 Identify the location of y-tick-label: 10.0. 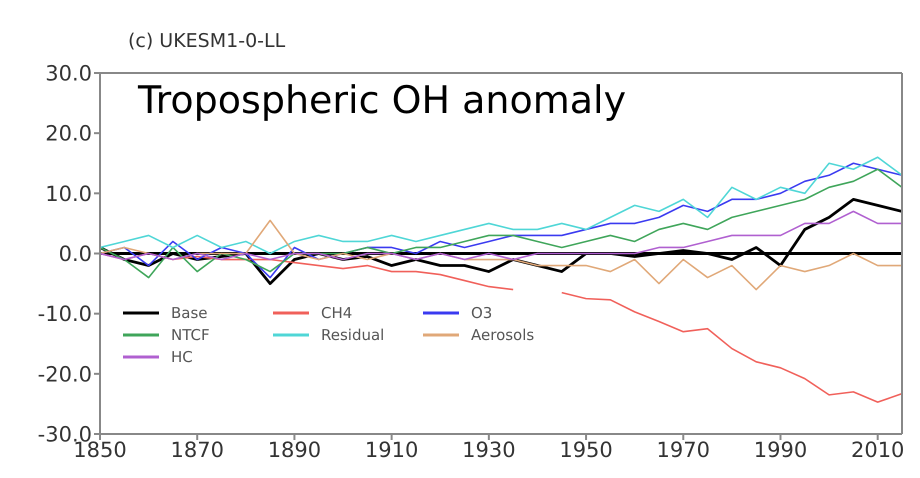
(68, 194).